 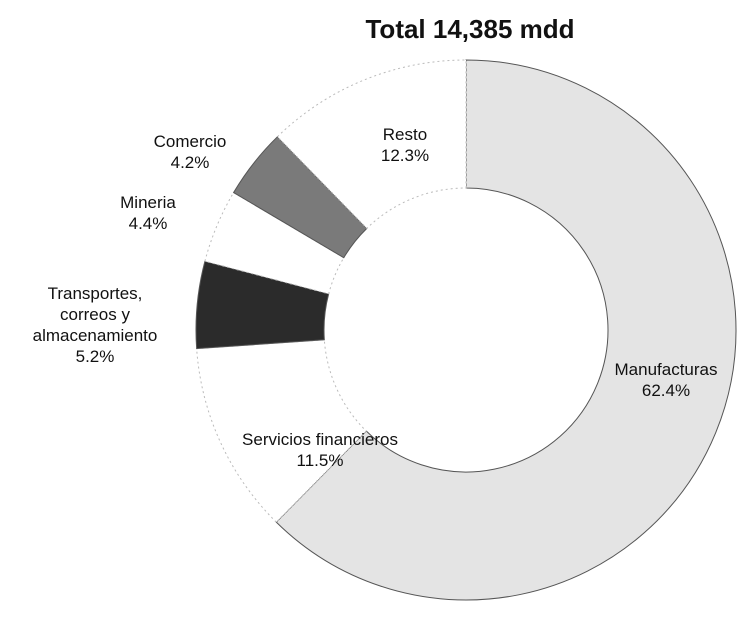 I want to click on slice-label: Resto 12.3%, so click(x=405, y=145).